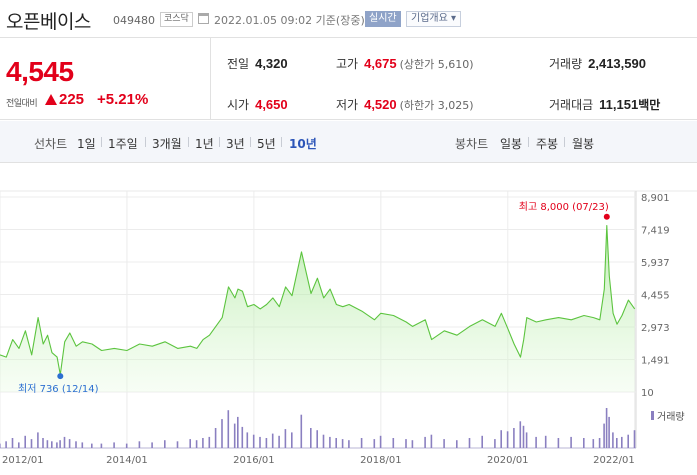 The image size is (697, 475). I want to click on prev-close-cell: 전일 4,320, so click(257, 63).